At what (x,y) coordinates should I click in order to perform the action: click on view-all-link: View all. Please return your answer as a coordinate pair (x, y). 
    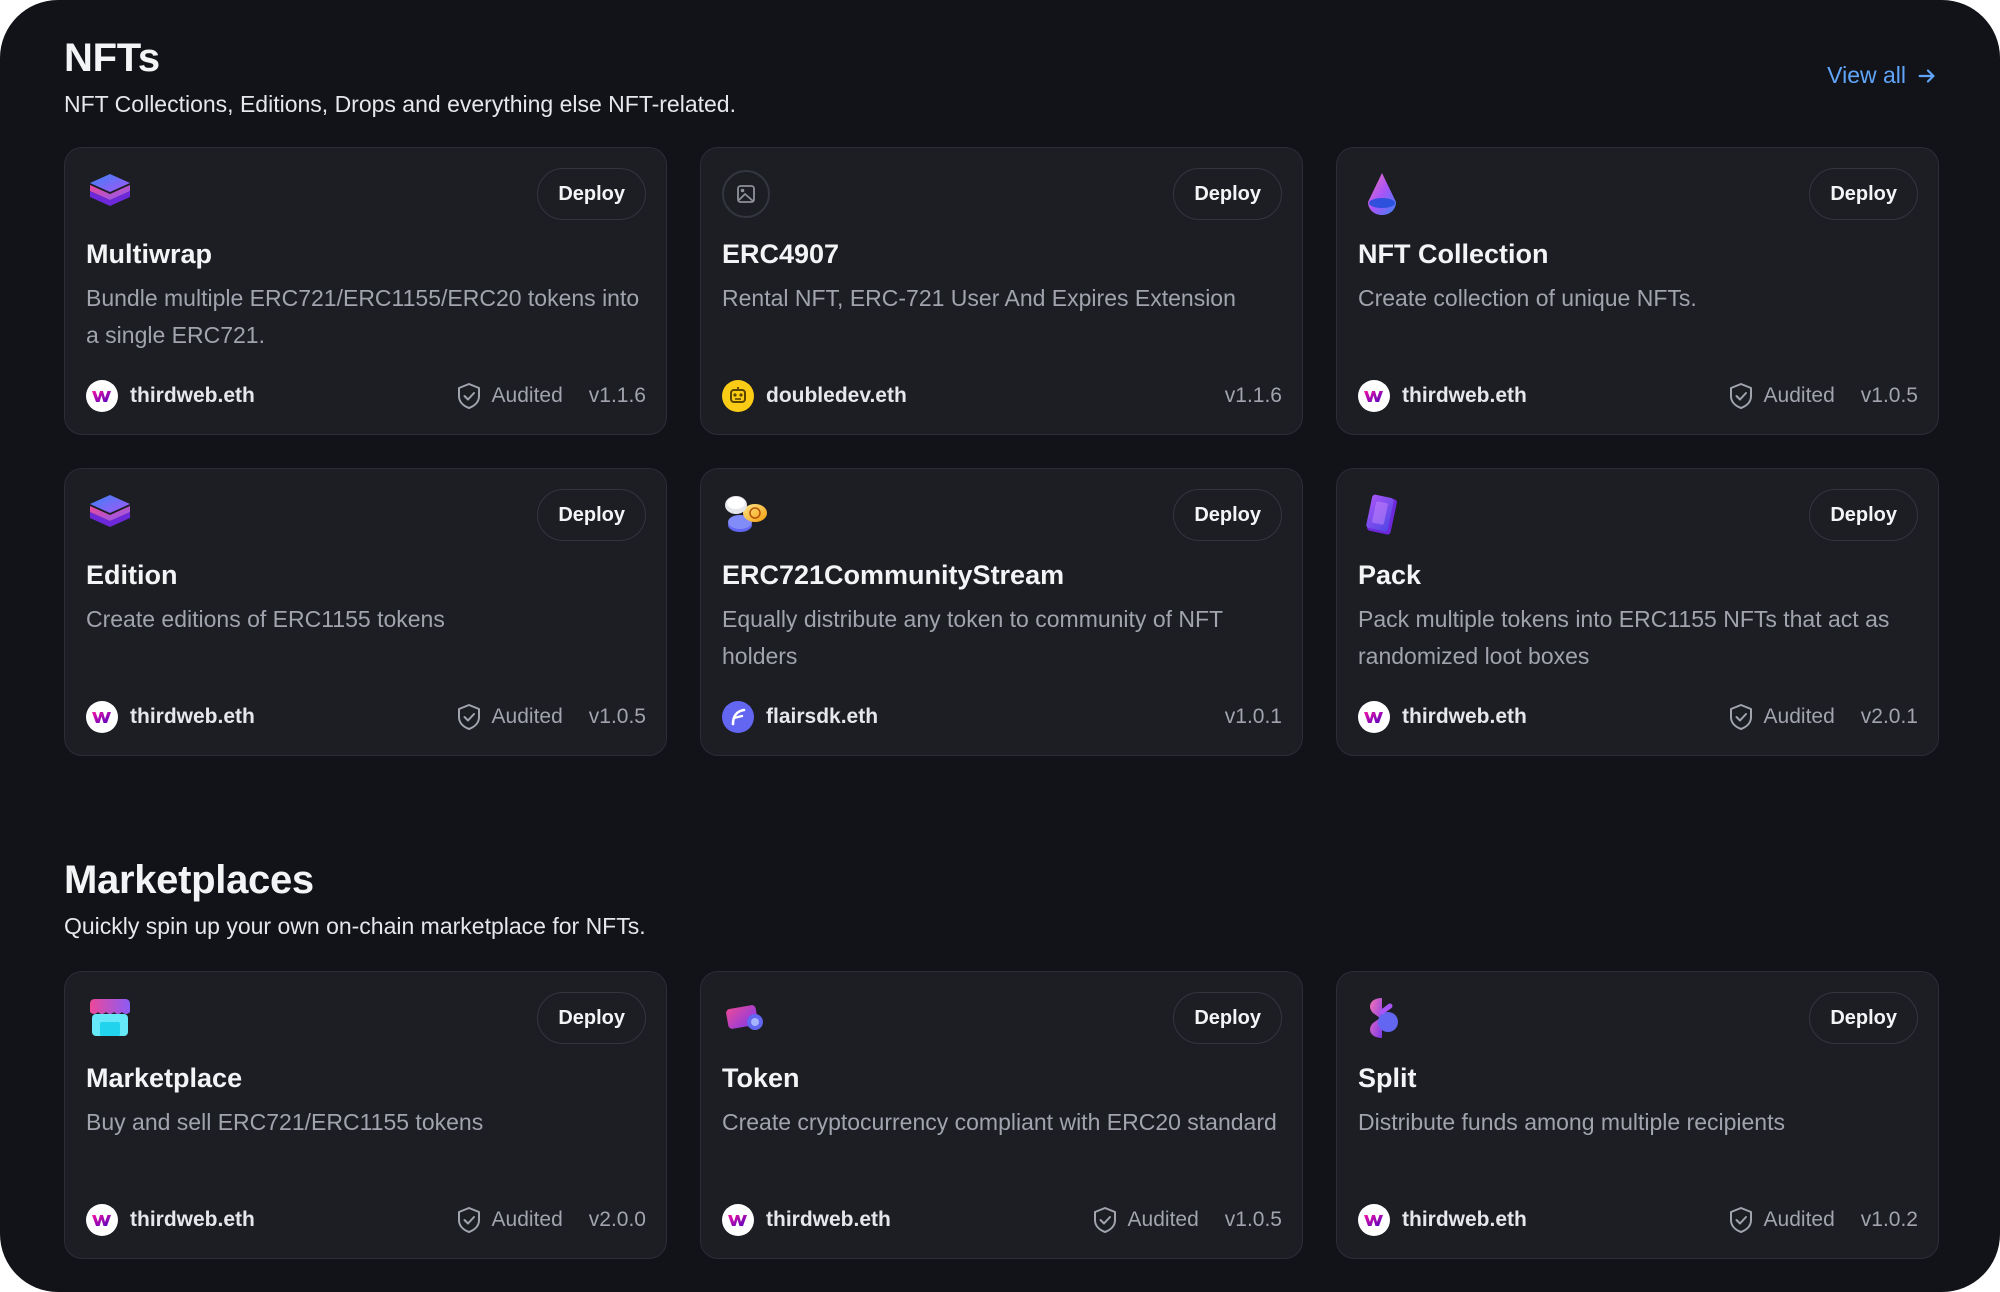
    Looking at the image, I should click on (1882, 75).